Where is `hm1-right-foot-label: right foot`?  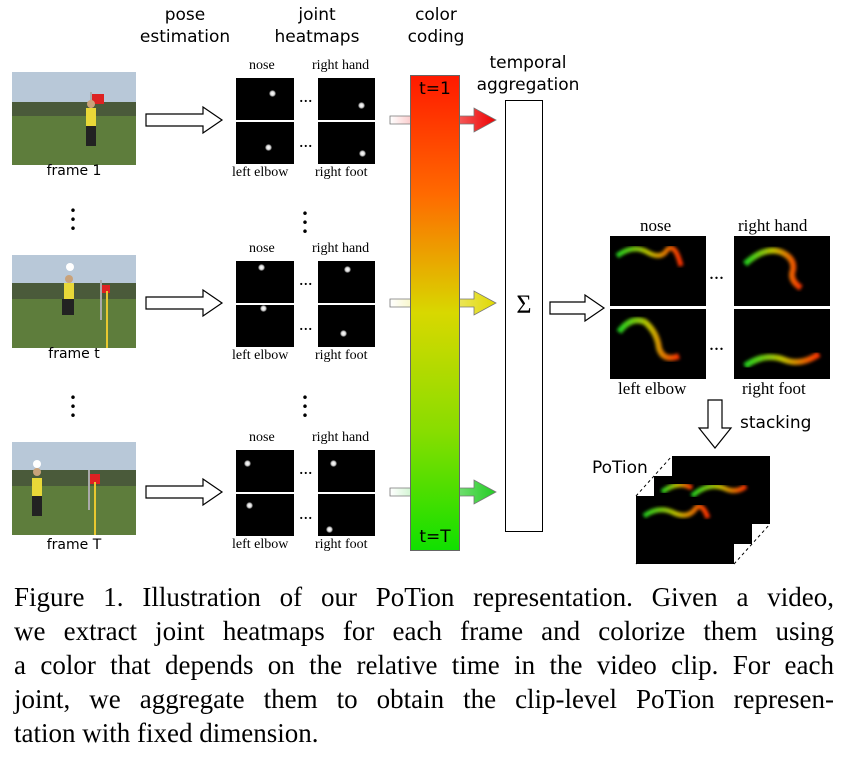 hm1-right-foot-label: right foot is located at coordinates (341, 172).